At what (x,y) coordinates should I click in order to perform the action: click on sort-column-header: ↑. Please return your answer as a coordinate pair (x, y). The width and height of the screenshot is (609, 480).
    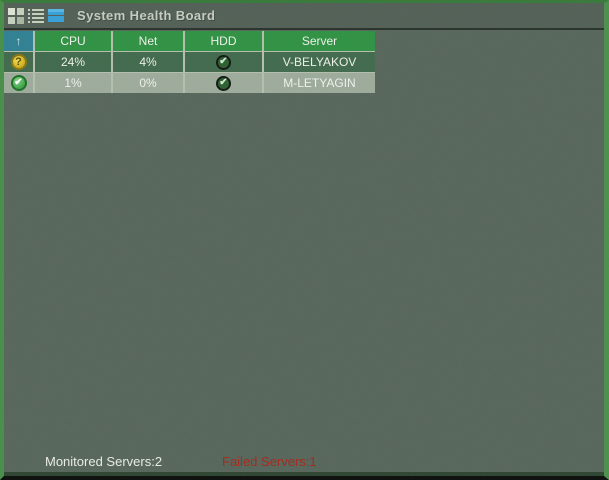
    Looking at the image, I should click on (18, 41).